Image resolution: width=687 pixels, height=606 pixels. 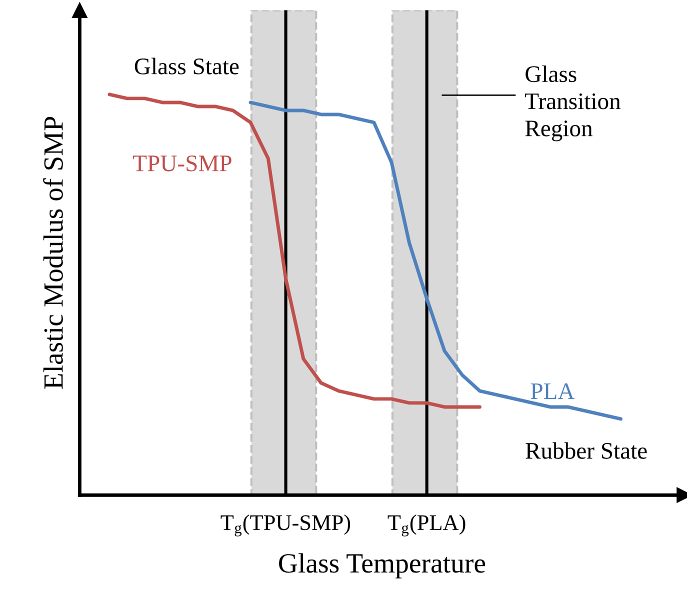 I want to click on x-axis-title: Glass Temperature, so click(x=382, y=565).